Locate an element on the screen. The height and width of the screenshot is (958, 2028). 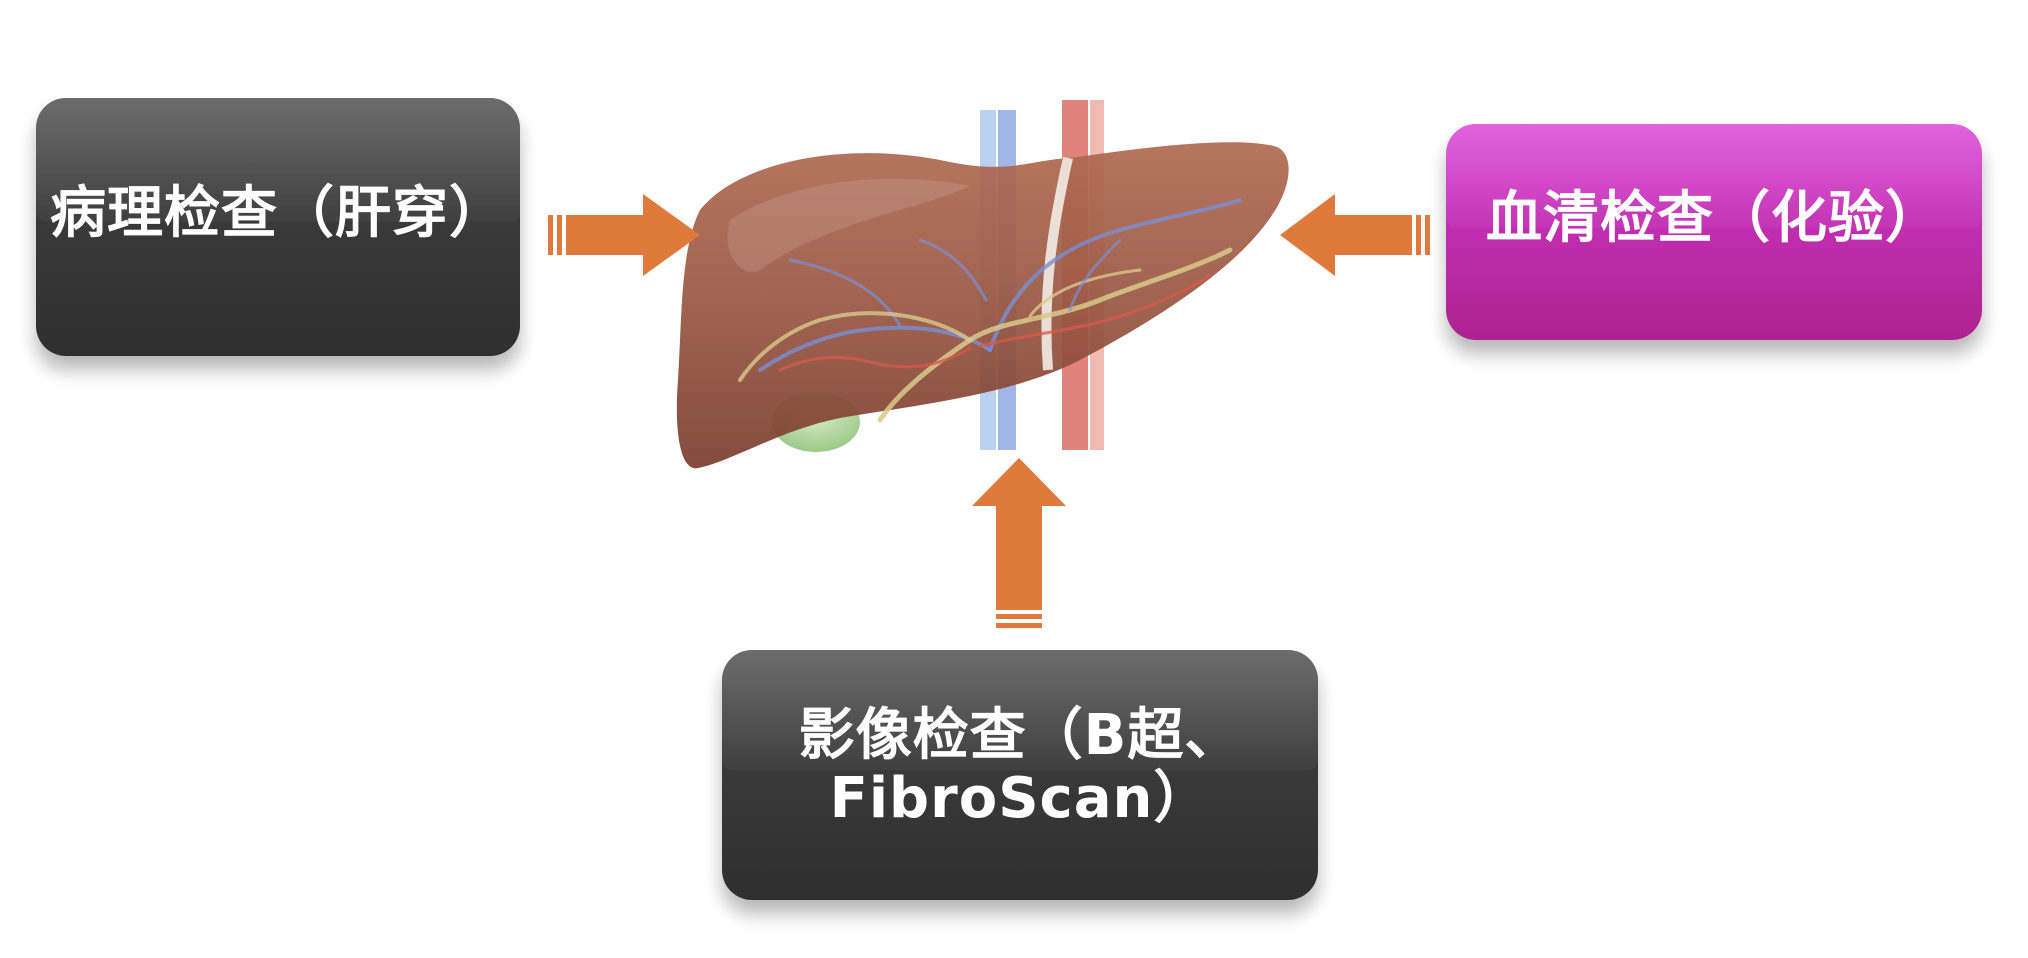
imaging-exam-label: 影像检查（B超、 FibroScan） is located at coordinates (1020, 767).